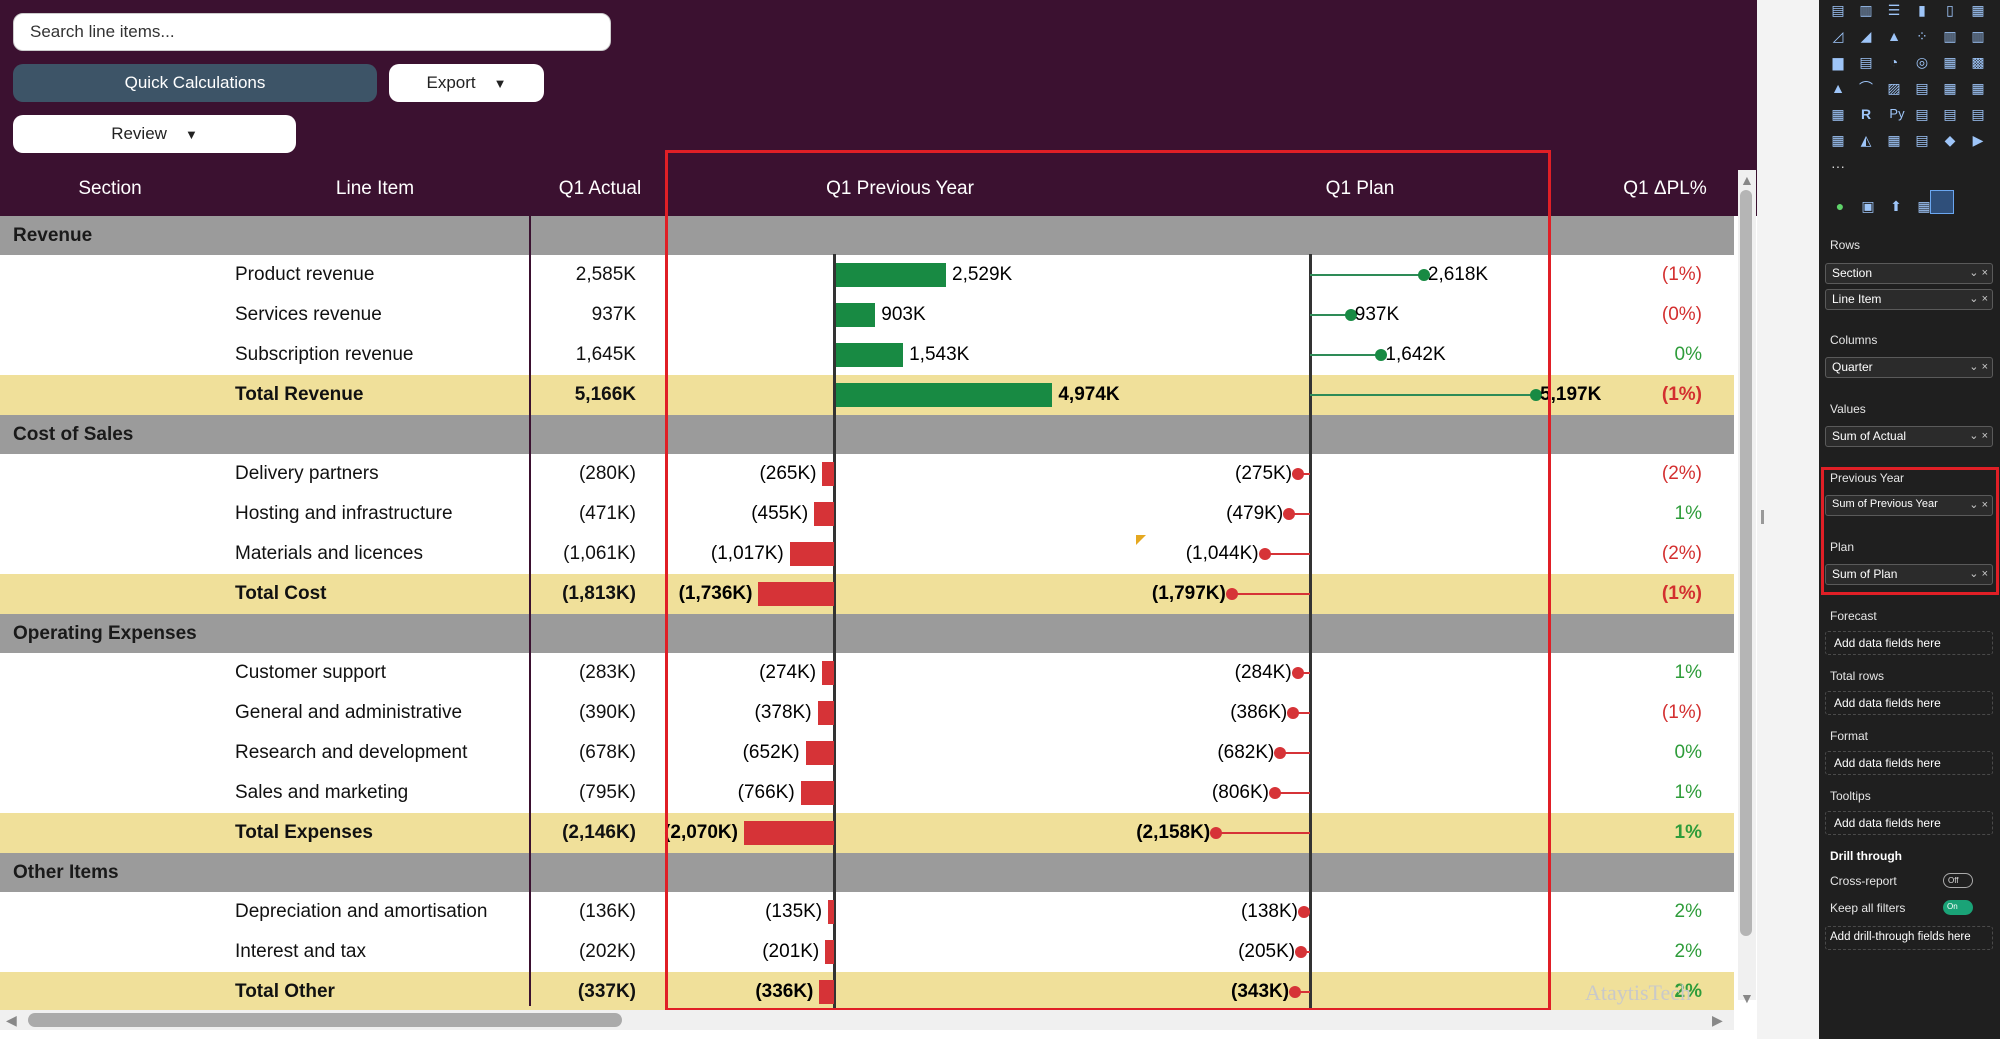  What do you see at coordinates (1360, 189) in the screenshot?
I see `column-header-plan: Q1 Plan` at bounding box center [1360, 189].